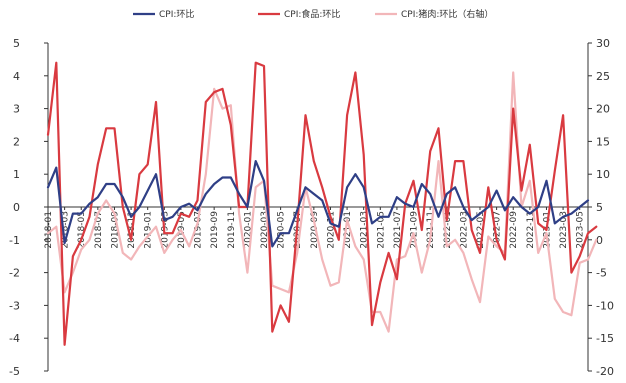 The image size is (626, 383). What do you see at coordinates (16, 141) in the screenshot?
I see `left-tick-label: 2` at bounding box center [16, 141].